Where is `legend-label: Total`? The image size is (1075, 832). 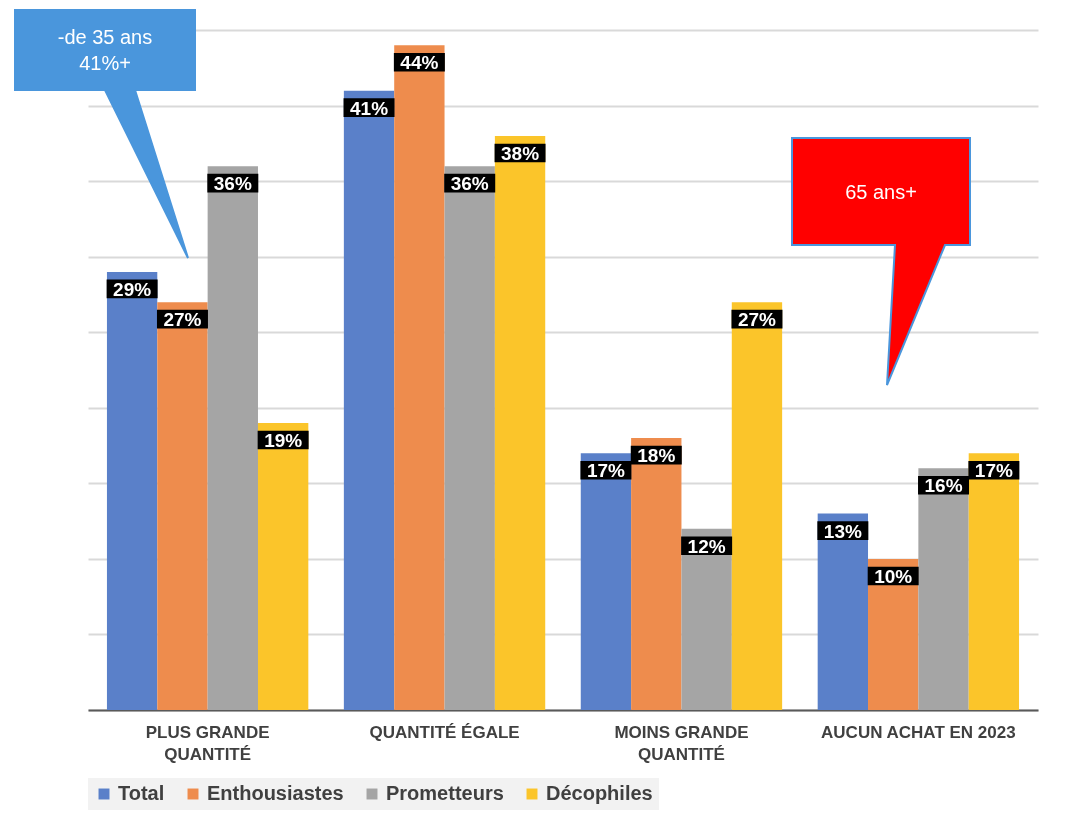 legend-label: Total is located at coordinates (141, 793).